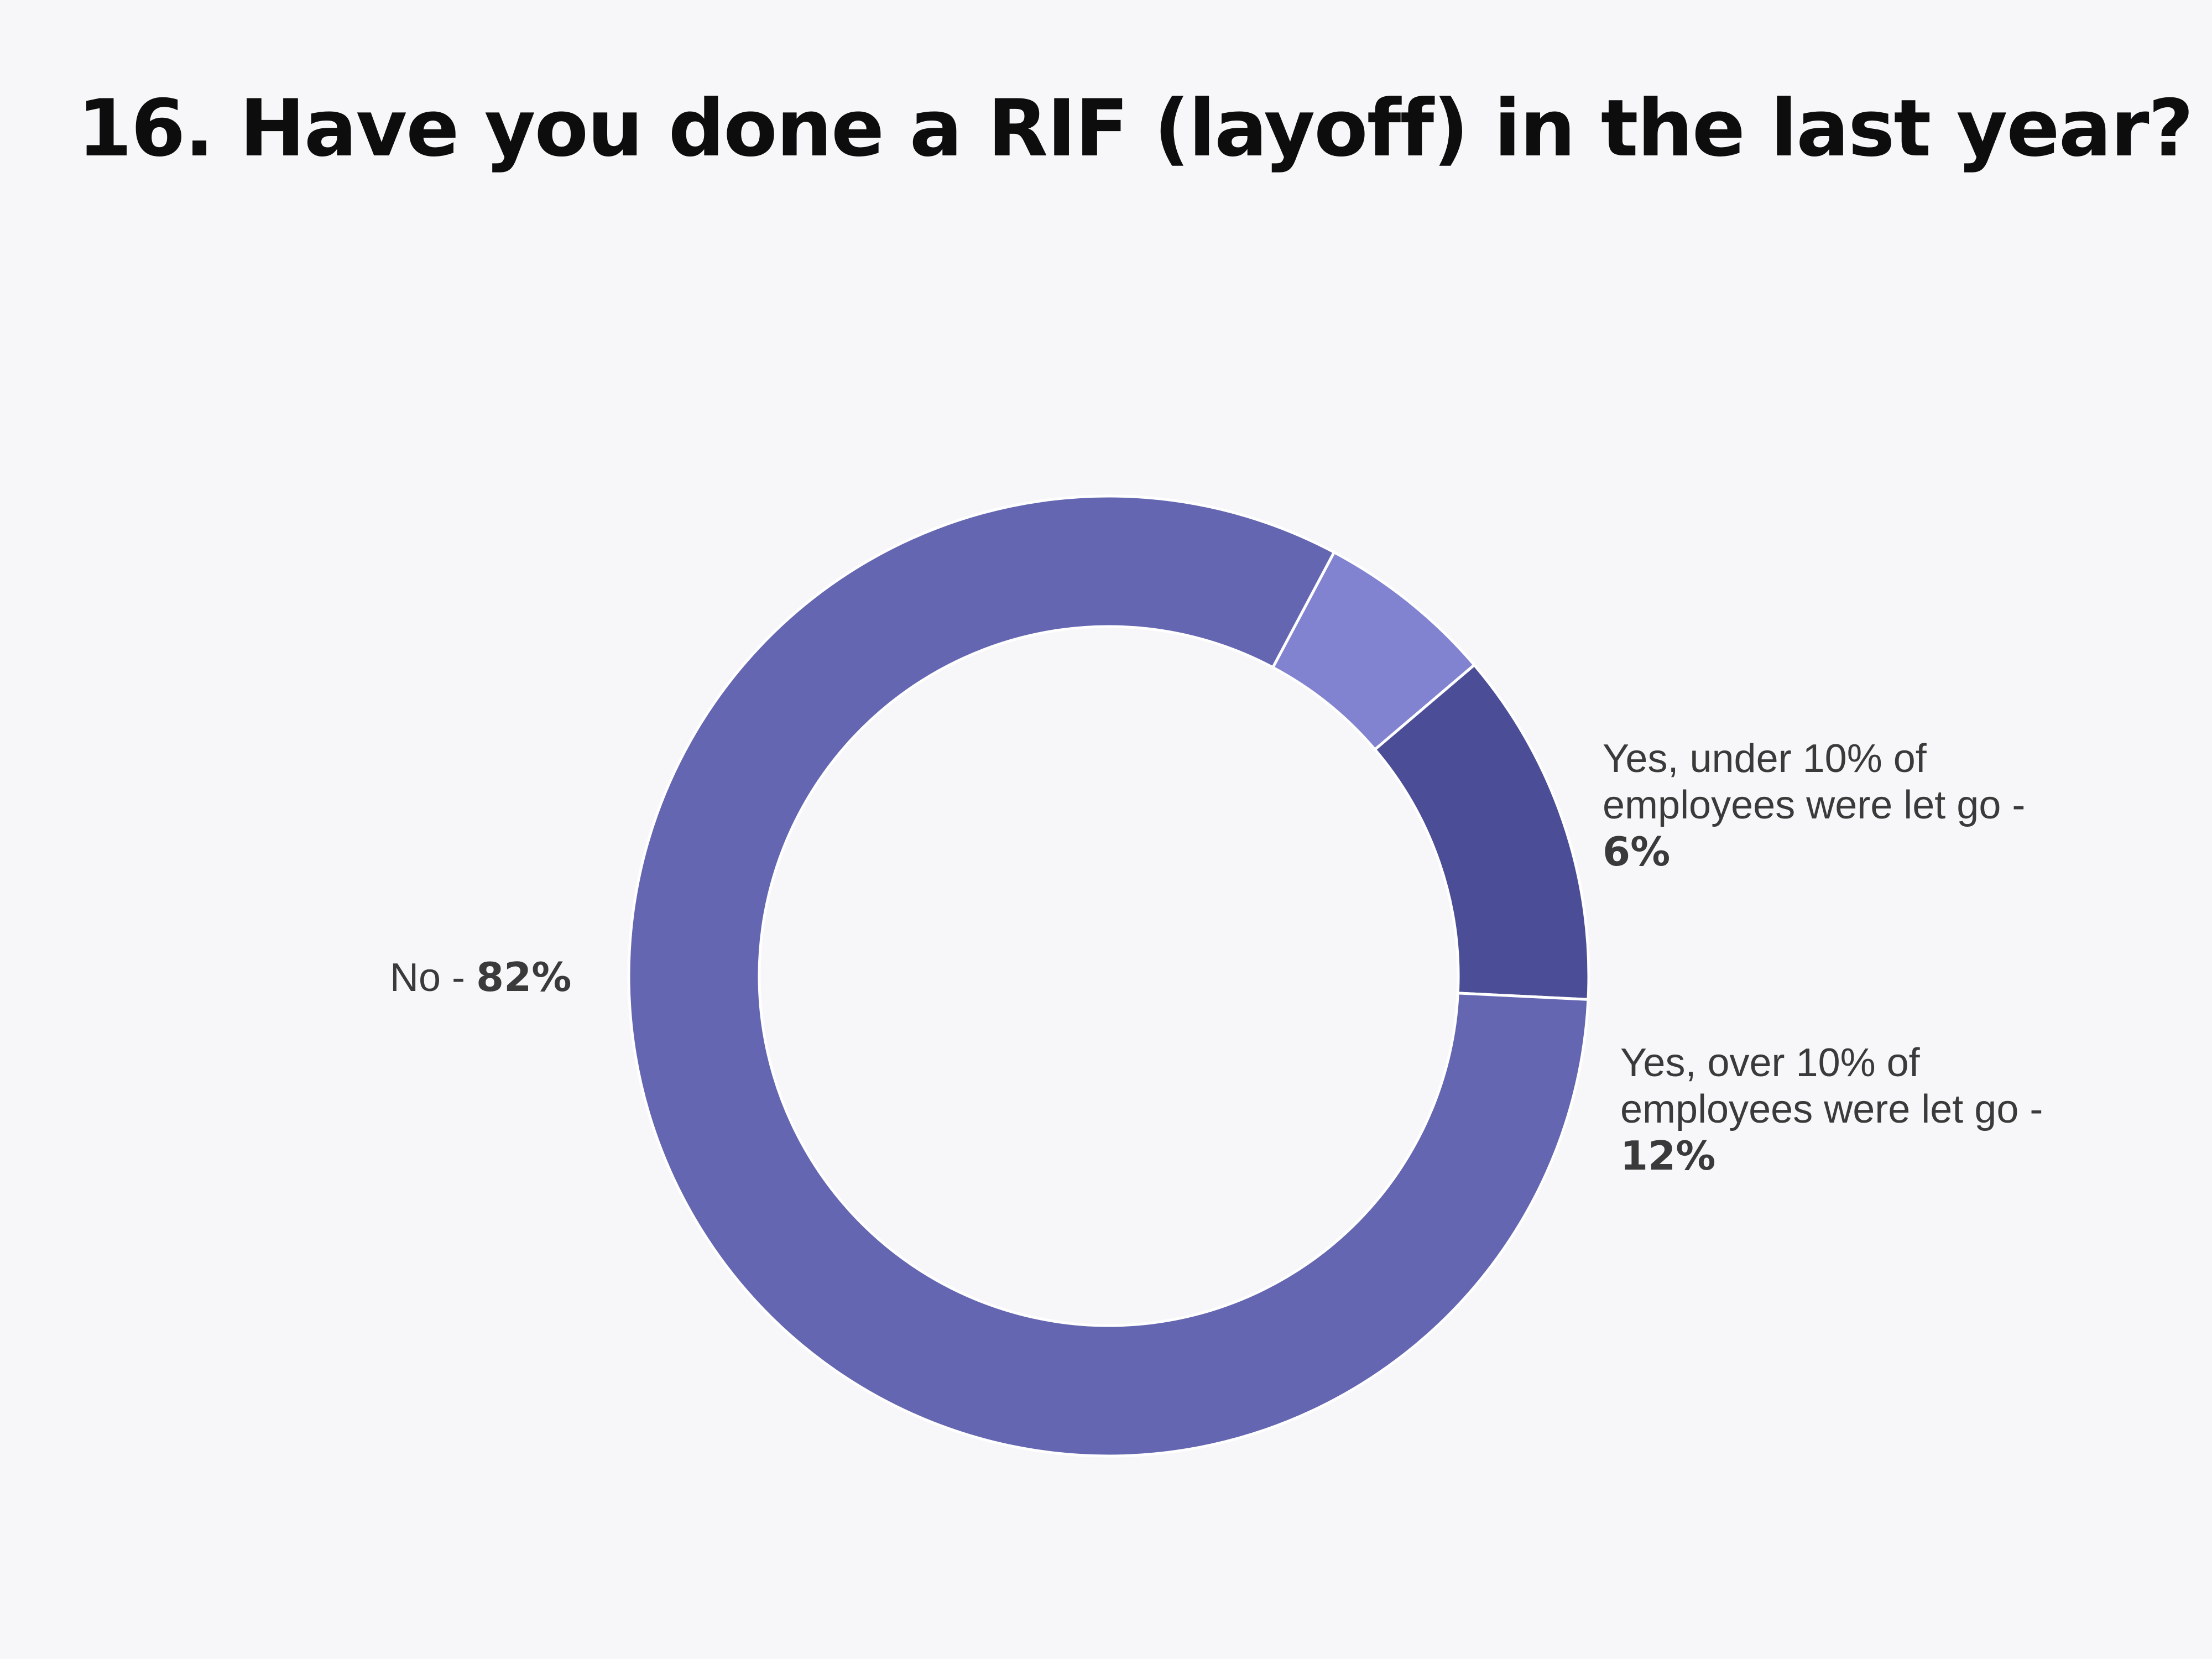 The width and height of the screenshot is (2212, 1659). What do you see at coordinates (524, 977) in the screenshot?
I see `slice-label-no-value: 82%` at bounding box center [524, 977].